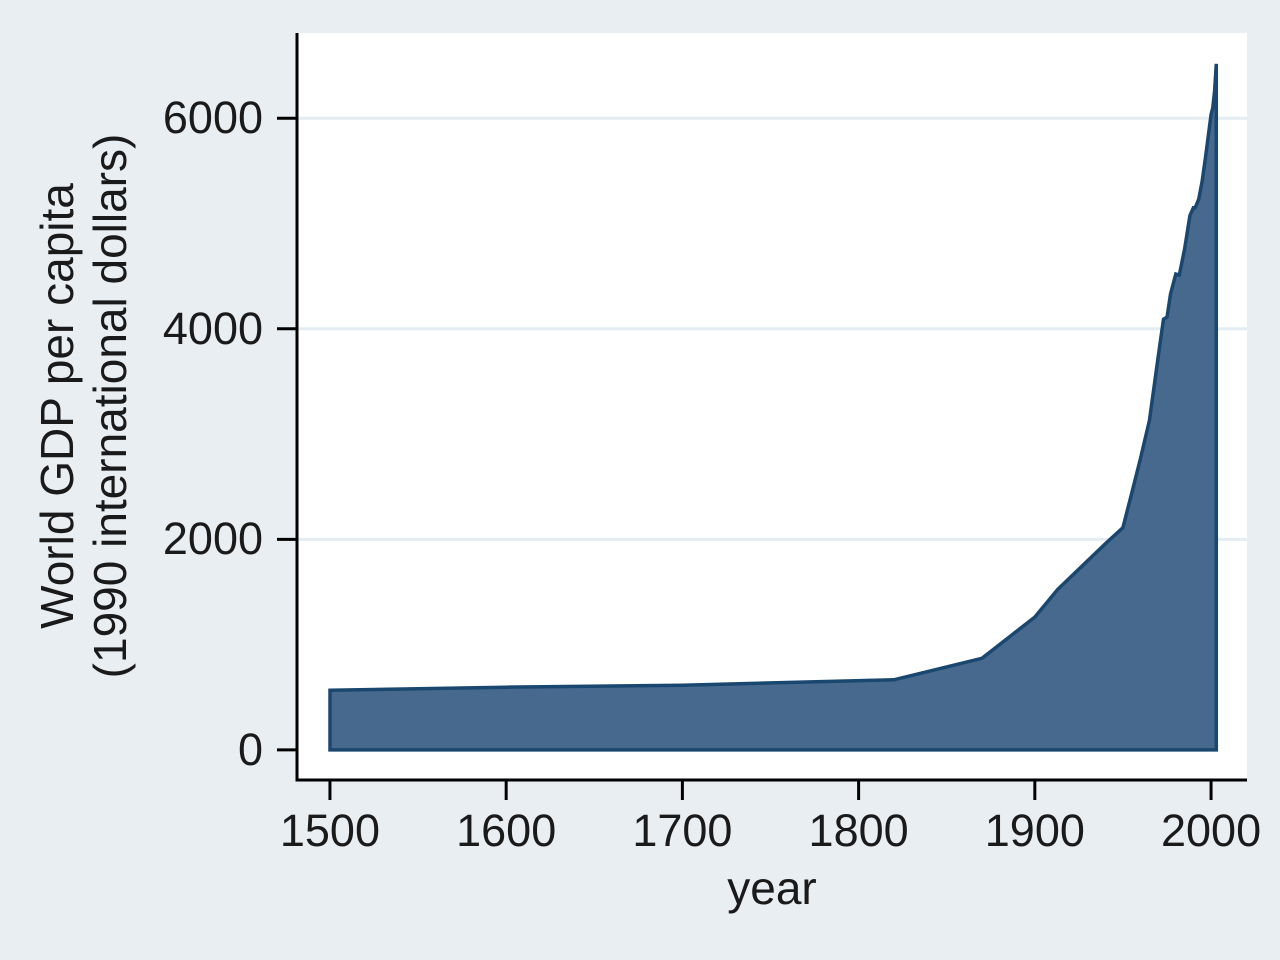 The height and width of the screenshot is (960, 1280). I want to click on y-axis-title-line2: (1990 international dollars), so click(110, 406).